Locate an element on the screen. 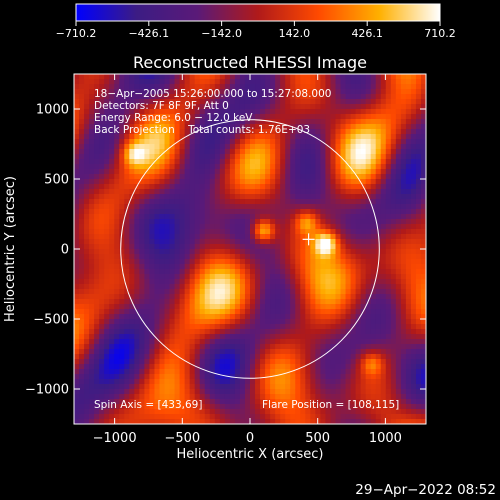  colorbar-tick-label: −142.0 is located at coordinates (221, 33).